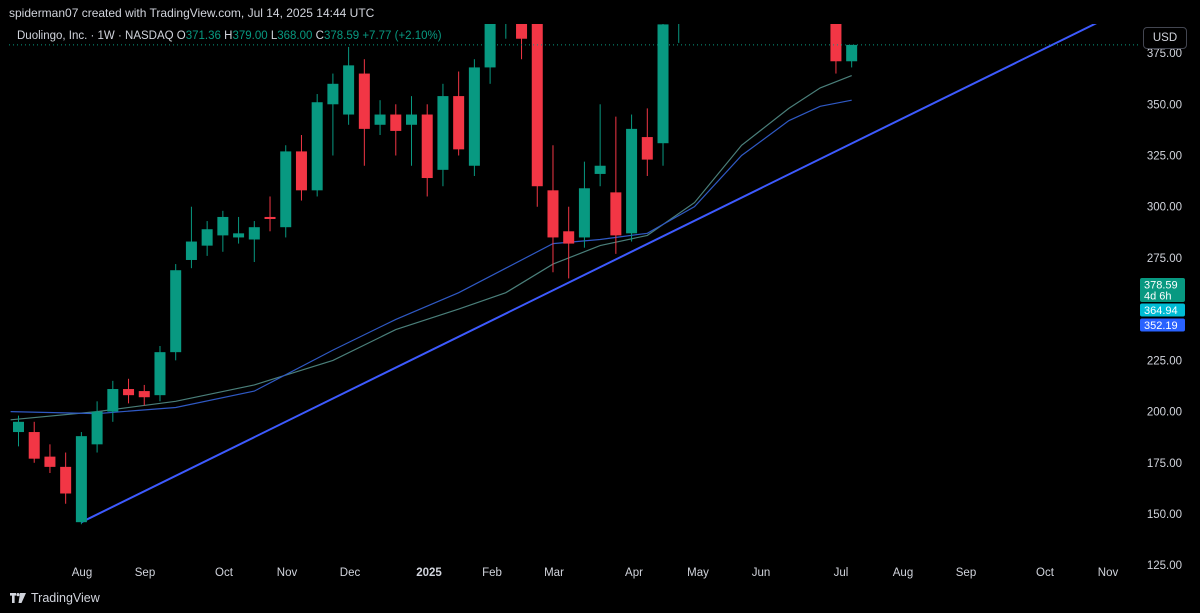 The height and width of the screenshot is (613, 1200). What do you see at coordinates (1164, 413) in the screenshot?
I see `y-tick-label: 200.00` at bounding box center [1164, 413].